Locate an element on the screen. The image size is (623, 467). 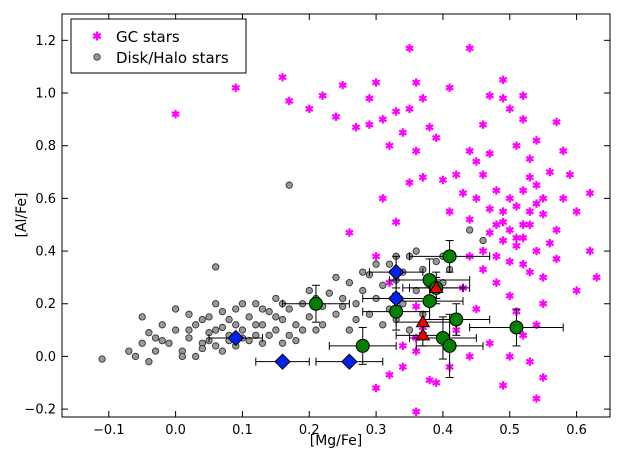
x-tick-label: −0.1 is located at coordinates (109, 430).